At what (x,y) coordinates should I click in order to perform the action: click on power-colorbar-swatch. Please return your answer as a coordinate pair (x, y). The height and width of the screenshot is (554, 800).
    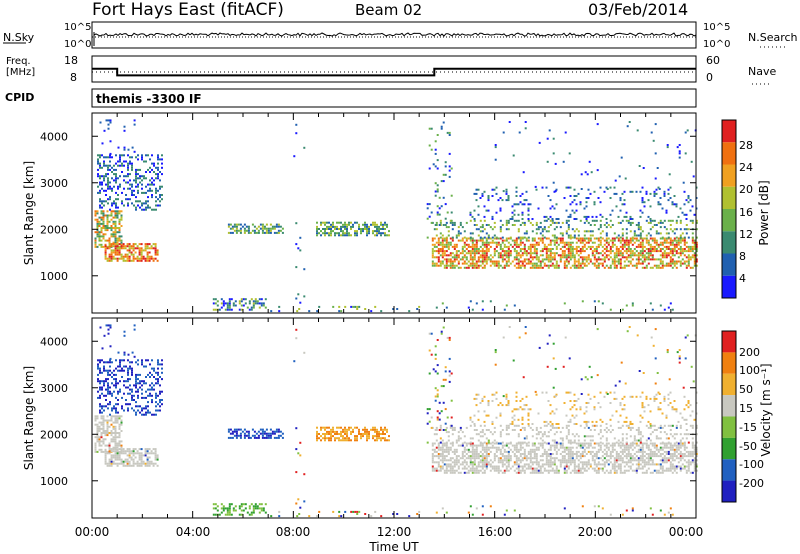
    Looking at the image, I should click on (729, 198).